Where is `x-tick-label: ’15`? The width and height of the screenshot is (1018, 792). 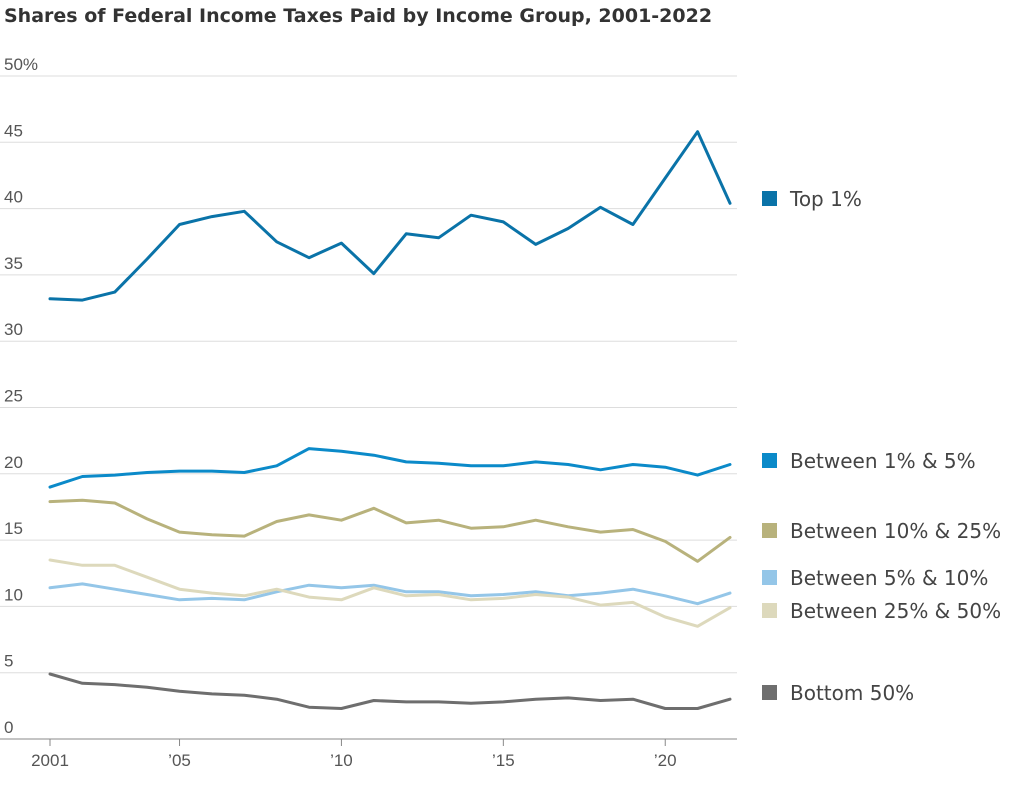 x-tick-label: ’15 is located at coordinates (503, 760).